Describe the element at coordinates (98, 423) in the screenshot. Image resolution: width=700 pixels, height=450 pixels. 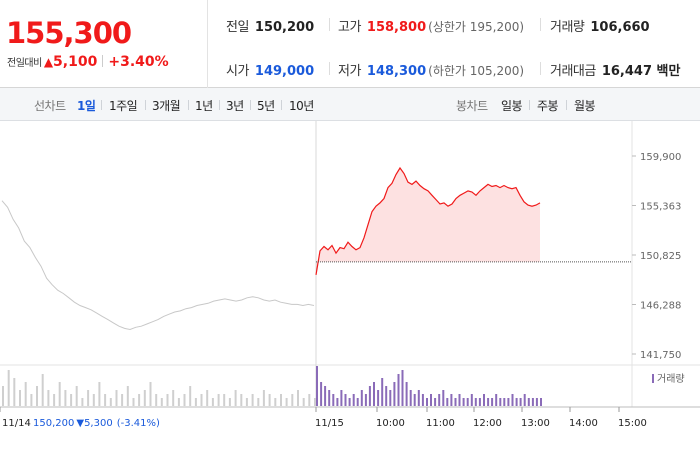
I see `prev-day-change: 5,300` at that location.